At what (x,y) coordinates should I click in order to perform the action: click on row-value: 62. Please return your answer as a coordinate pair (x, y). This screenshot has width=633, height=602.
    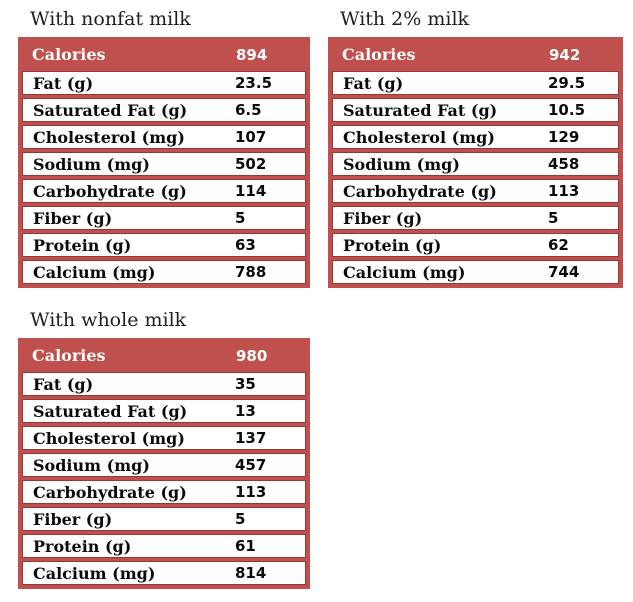
    Looking at the image, I should click on (558, 245).